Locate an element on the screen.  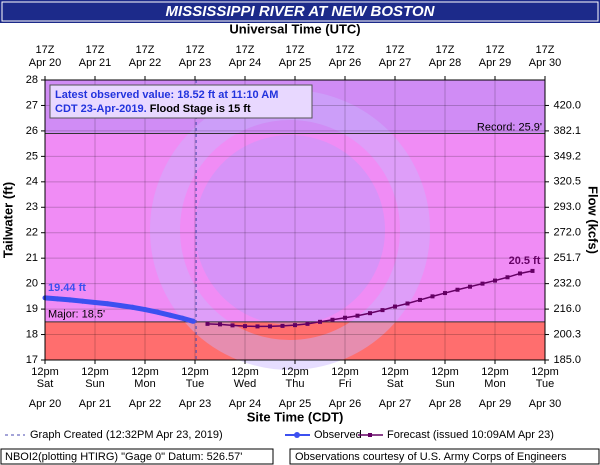
y2-tick-label: 293.0 is located at coordinates (567, 207).